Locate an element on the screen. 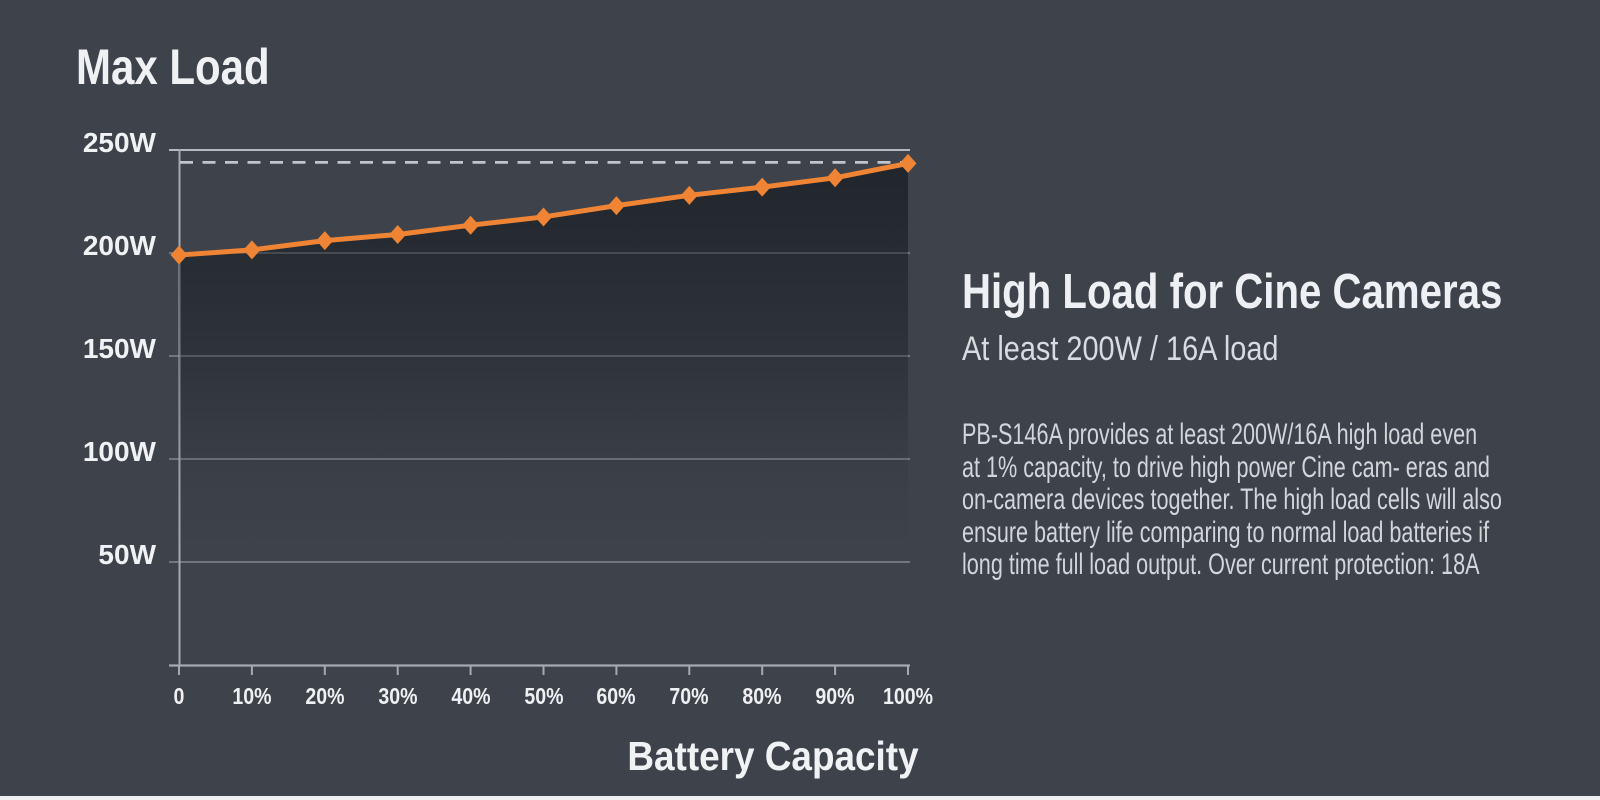 This screenshot has height=800, width=1600. bottom-divider is located at coordinates (800, 798).